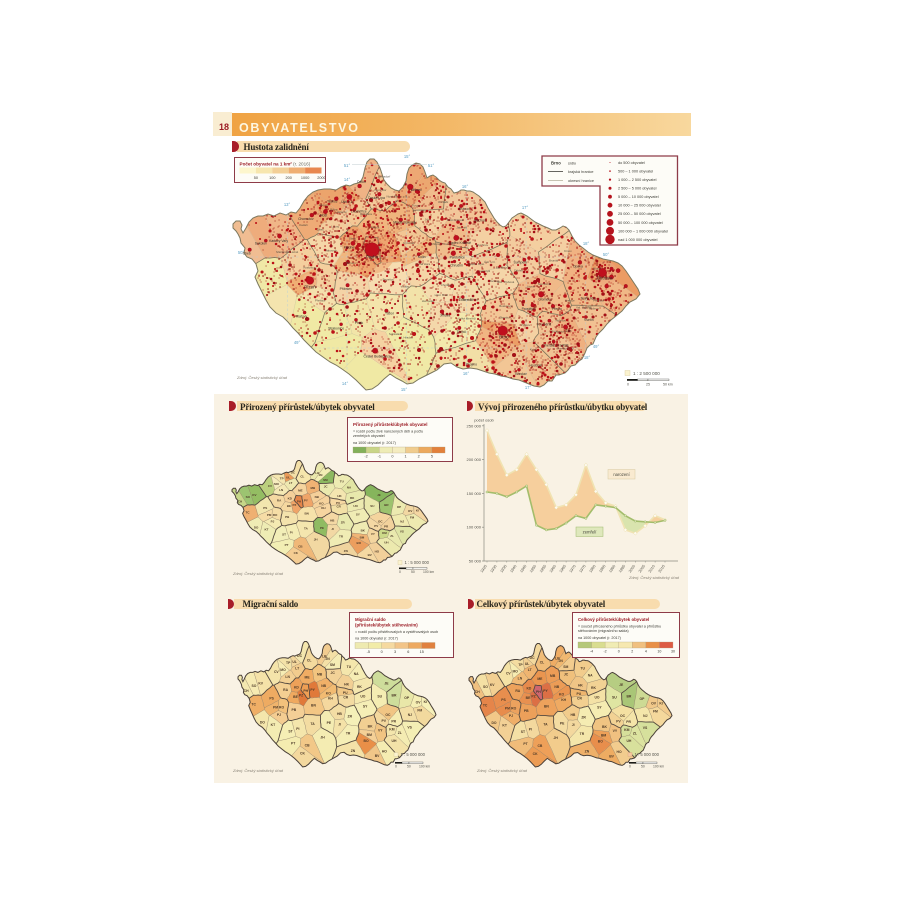 The image size is (900, 900). What do you see at coordinates (637, 189) in the screenshot?
I see `svg-text: 2 500 – 5 000 obyvatel` at bounding box center [637, 189].